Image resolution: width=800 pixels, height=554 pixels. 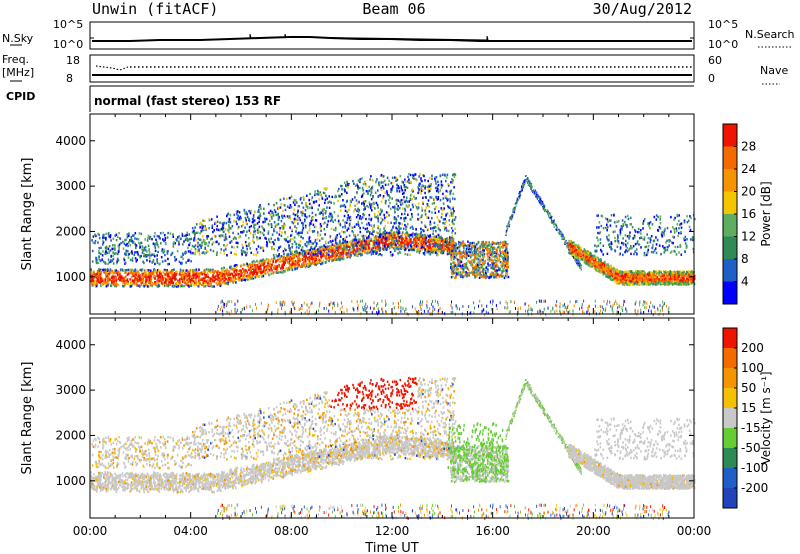 I want to click on freq-tick-top: 18, so click(x=73, y=60).